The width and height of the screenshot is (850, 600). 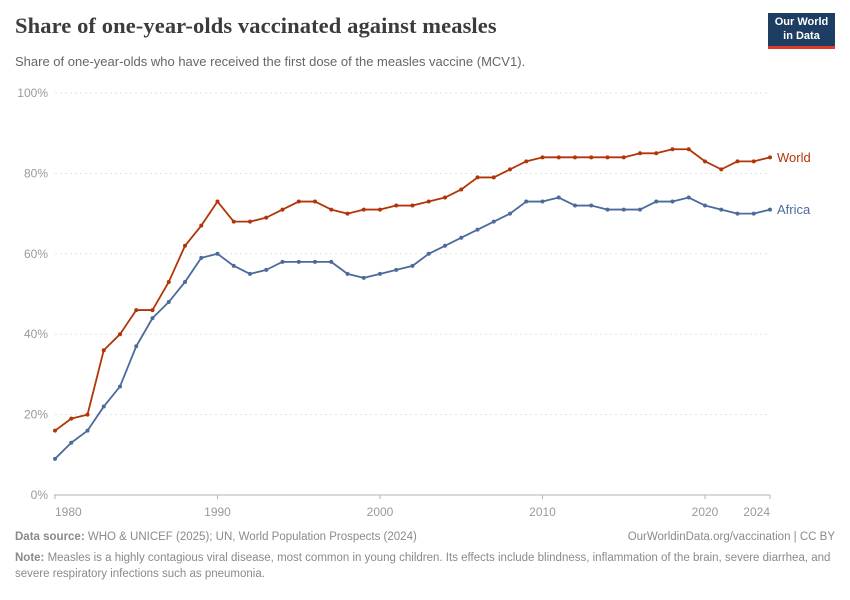 I want to click on owid-logo: Our World in Data, so click(x=801, y=31).